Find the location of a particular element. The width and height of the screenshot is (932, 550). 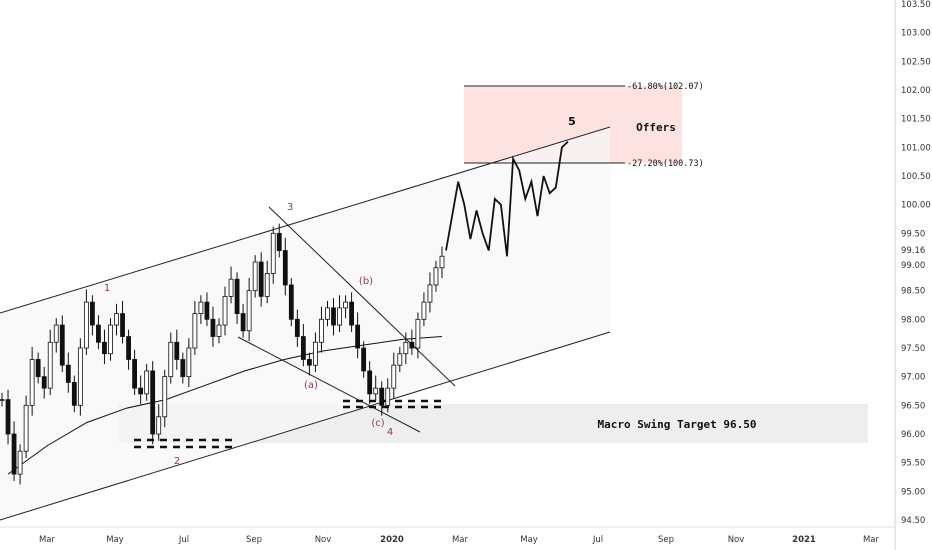

downtrend-line-b is located at coordinates (362, 296).